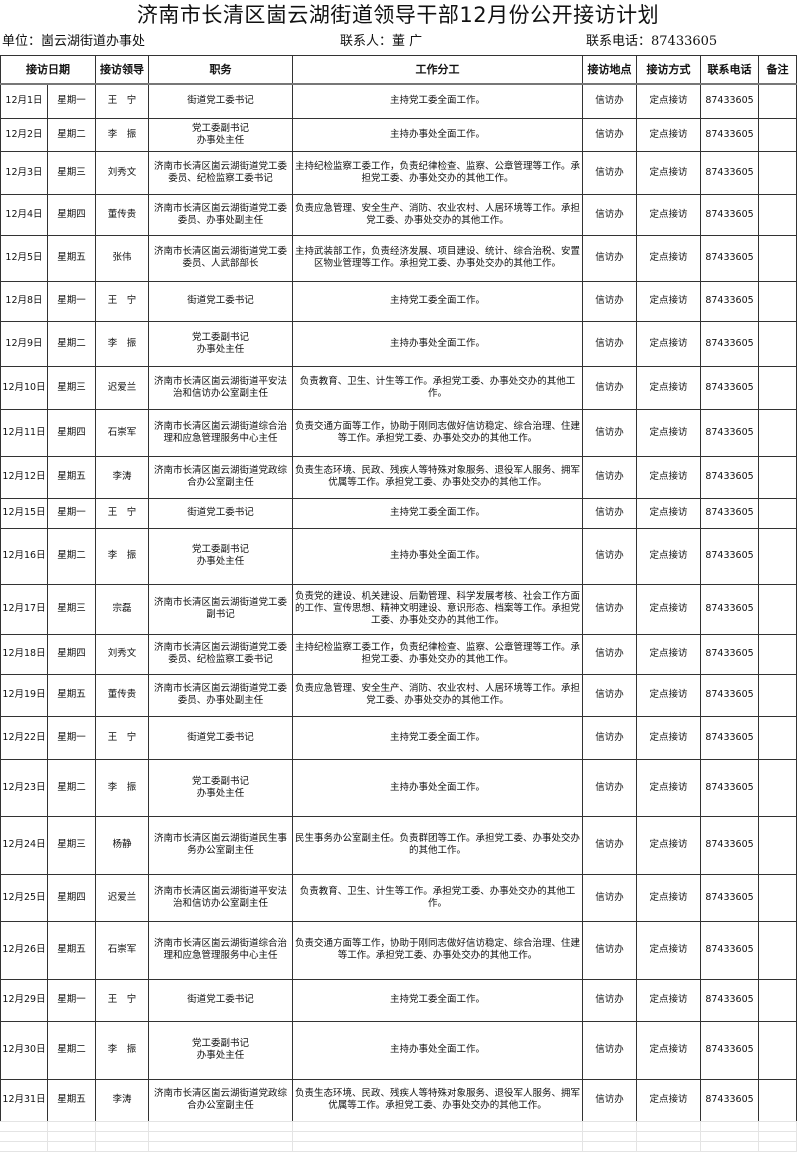  What do you see at coordinates (74, 41) in the screenshot?
I see `unit-label: 单位：崮云湖街道办事处` at bounding box center [74, 41].